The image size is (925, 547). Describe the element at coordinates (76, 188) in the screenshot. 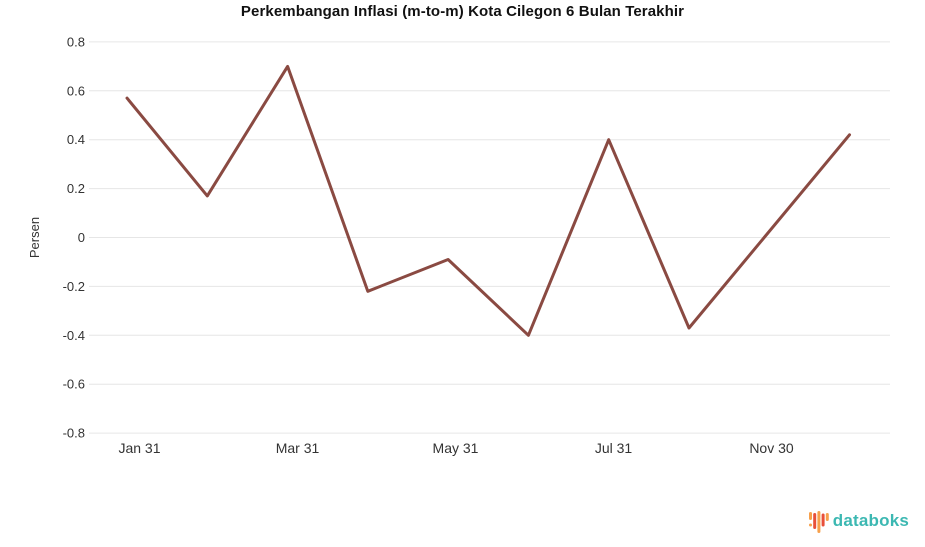

I see `y-axis-tick-label: 0.2` at that location.